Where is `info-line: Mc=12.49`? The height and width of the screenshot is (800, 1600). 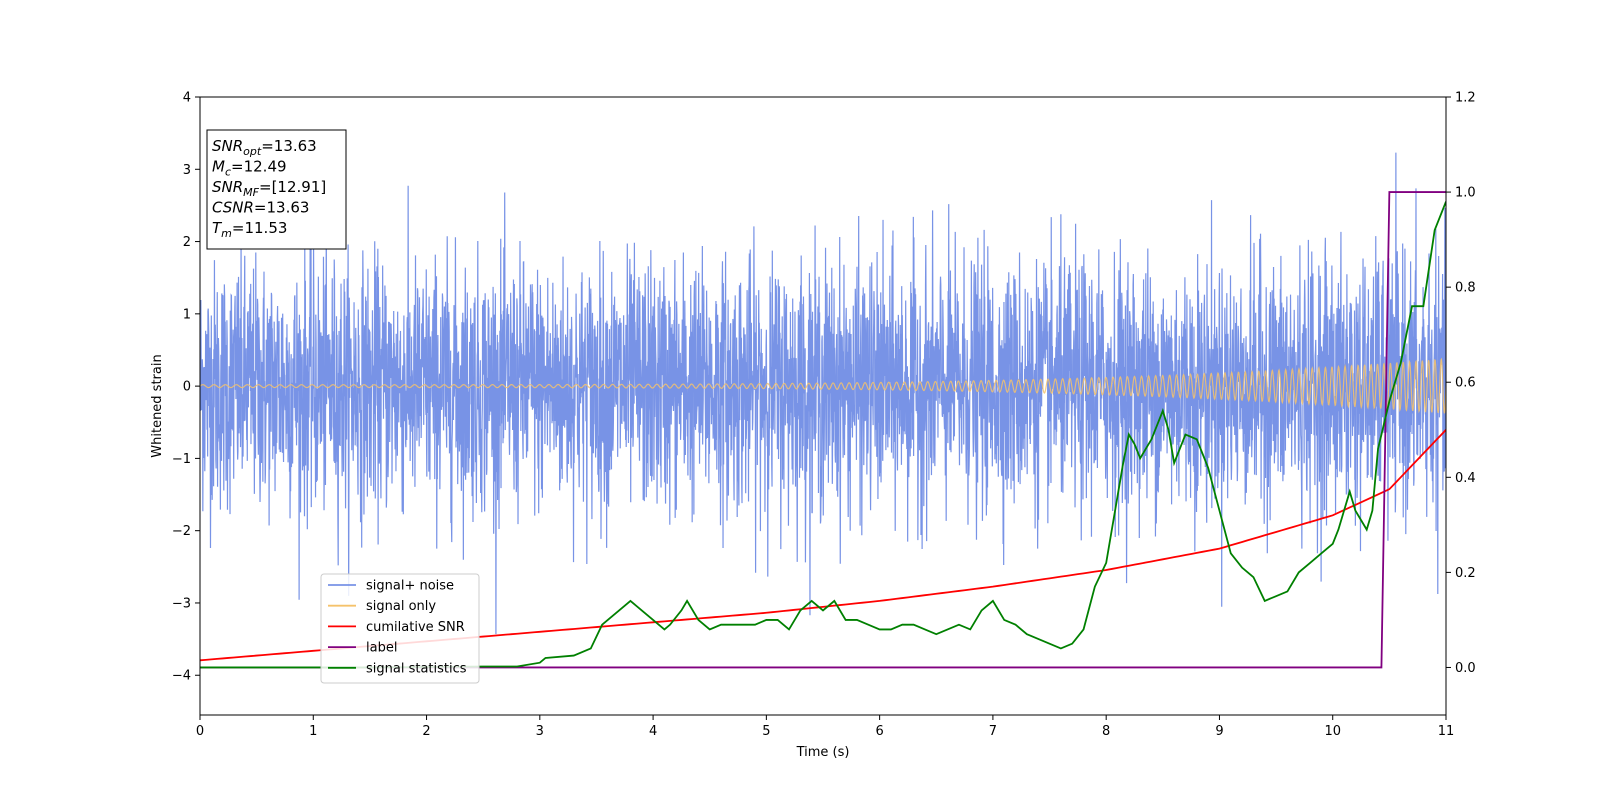 info-line: Mc=12.49 is located at coordinates (249, 168).